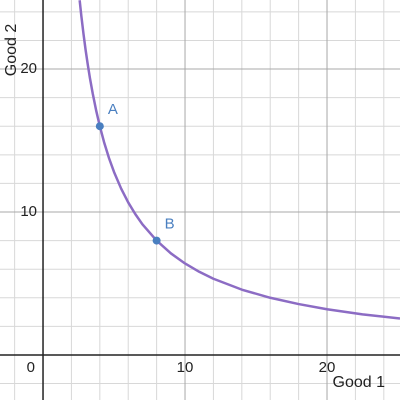 Image resolution: width=400 pixels, height=400 pixels. Describe the element at coordinates (11, 50) in the screenshot. I see `y-axis-label: Good 2` at that location.